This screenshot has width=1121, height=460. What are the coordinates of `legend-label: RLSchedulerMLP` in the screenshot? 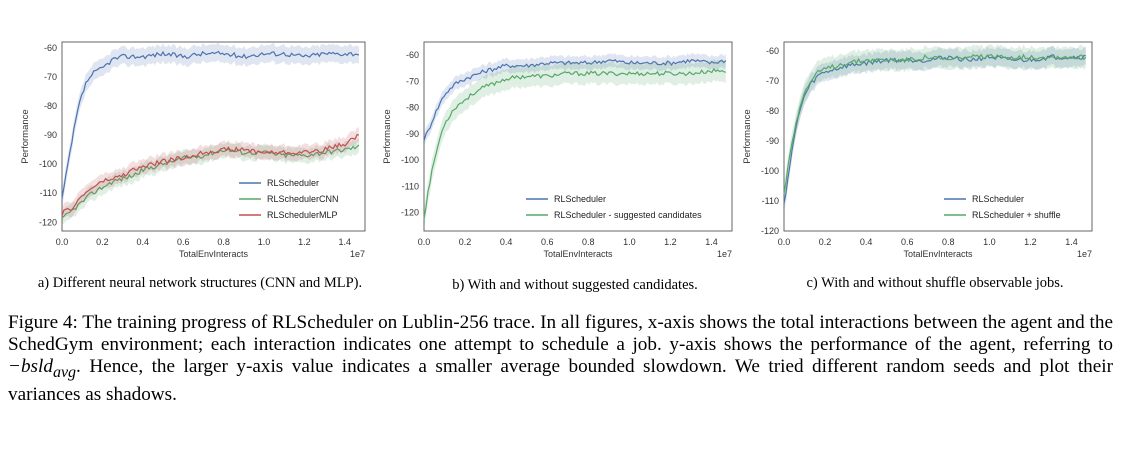 It's located at (302, 215).